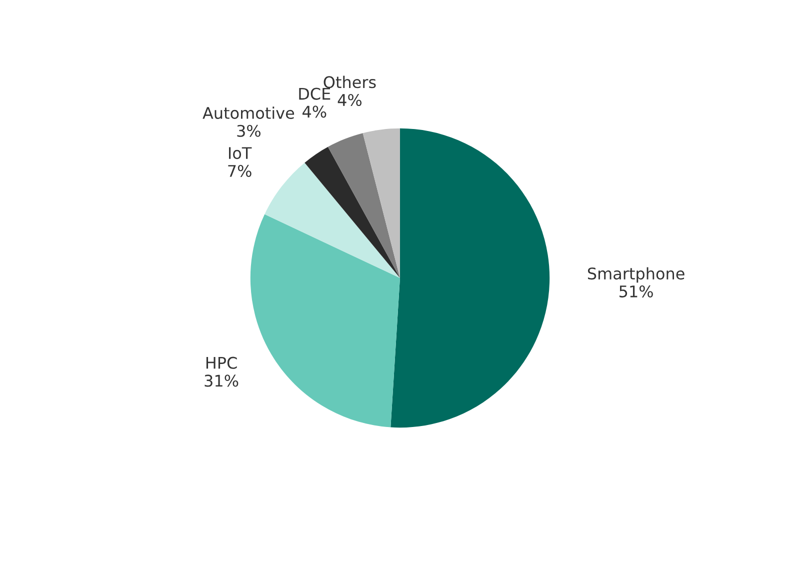 The width and height of the screenshot is (791, 572). What do you see at coordinates (240, 170) in the screenshot?
I see `data-label: 7%` at bounding box center [240, 170].